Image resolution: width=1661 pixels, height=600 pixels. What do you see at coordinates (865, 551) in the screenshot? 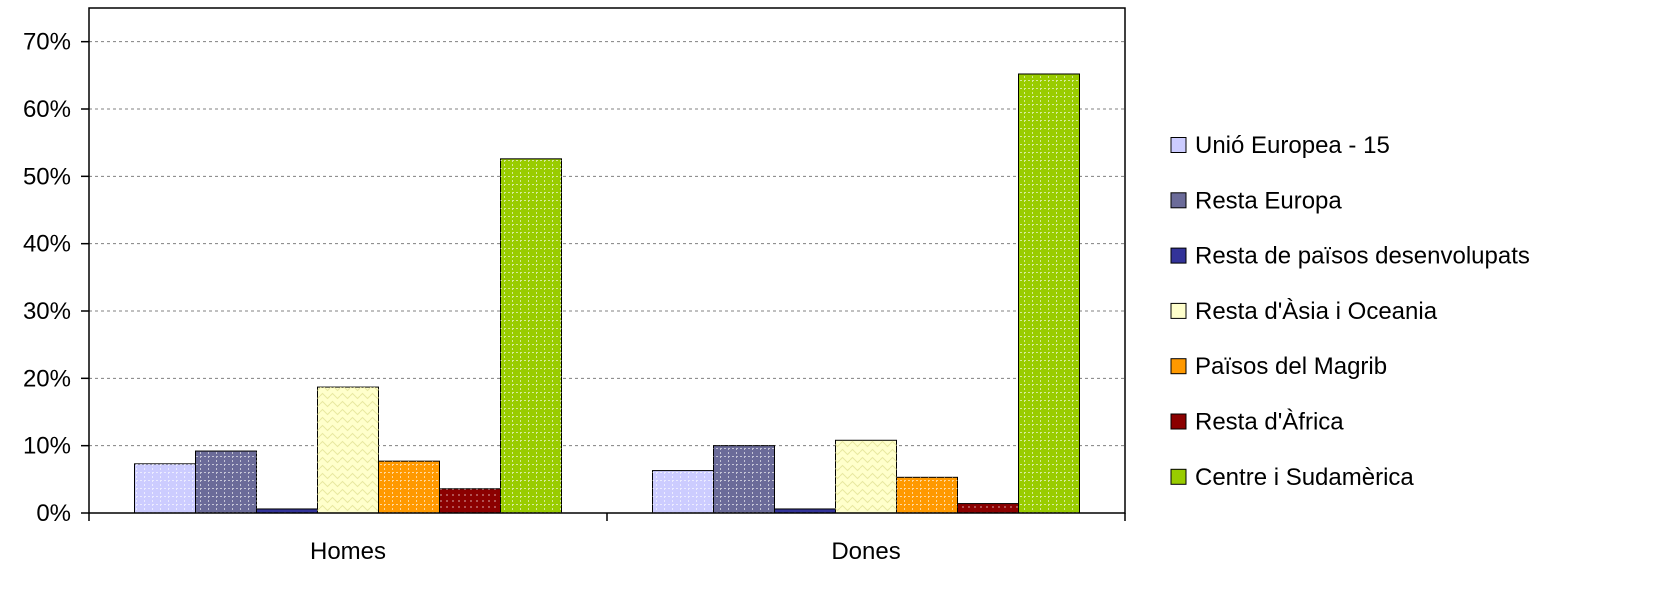
I see `x-tick-label: Dones` at bounding box center [865, 551].